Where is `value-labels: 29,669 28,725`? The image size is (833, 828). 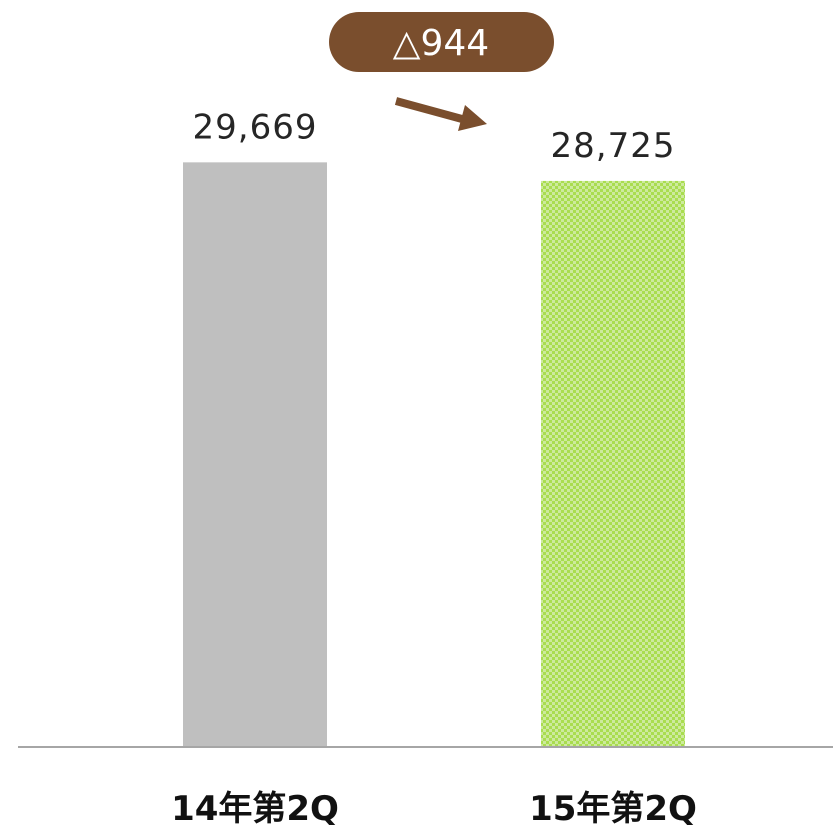 value-labels: 29,669 28,725 is located at coordinates (434, 136).